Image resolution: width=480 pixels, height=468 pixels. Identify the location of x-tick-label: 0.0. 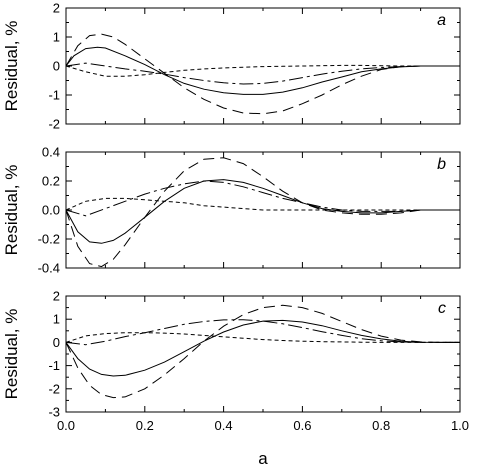
(66, 425).